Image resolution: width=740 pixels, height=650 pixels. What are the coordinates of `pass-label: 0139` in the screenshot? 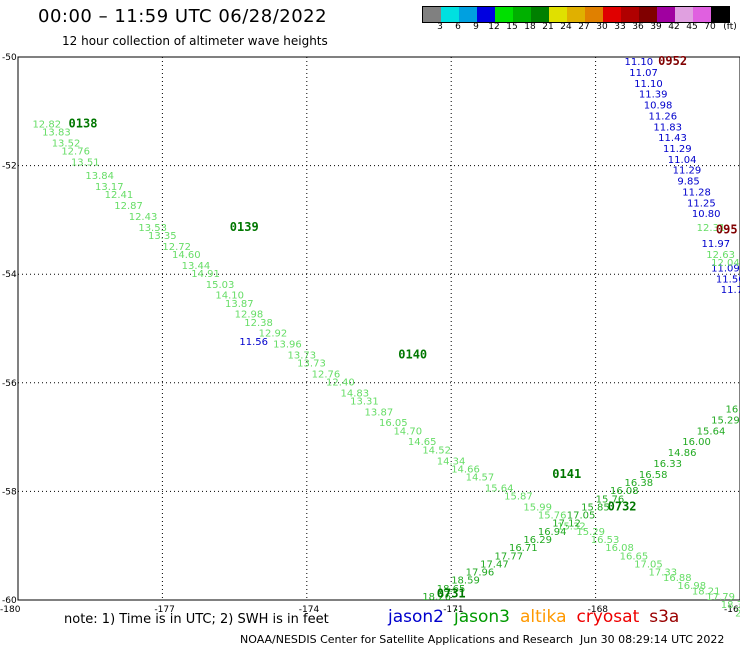 It's located at (244, 227).